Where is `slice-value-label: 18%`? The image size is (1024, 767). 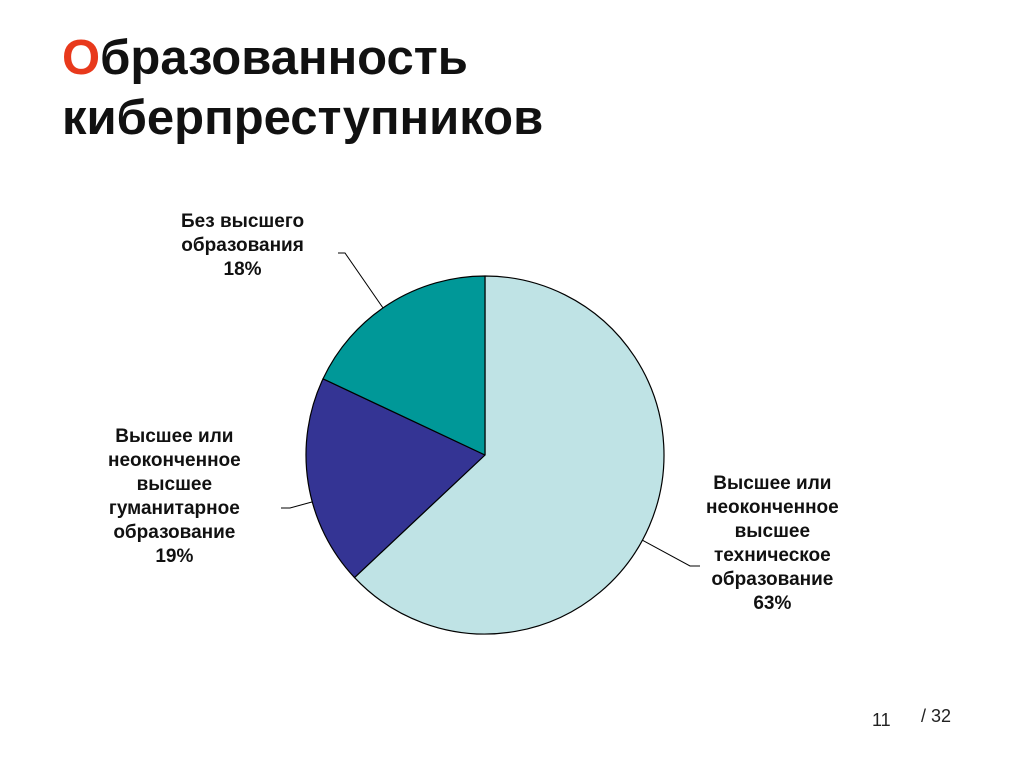 slice-value-label: 18% is located at coordinates (242, 269).